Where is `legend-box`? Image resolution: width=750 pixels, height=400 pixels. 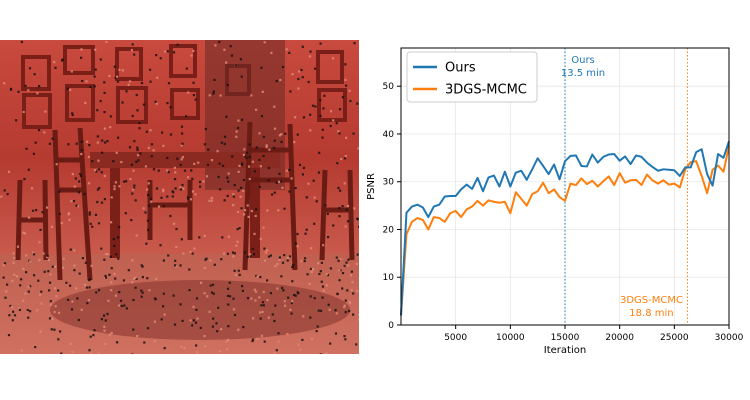
legend-box is located at coordinates (472, 77).